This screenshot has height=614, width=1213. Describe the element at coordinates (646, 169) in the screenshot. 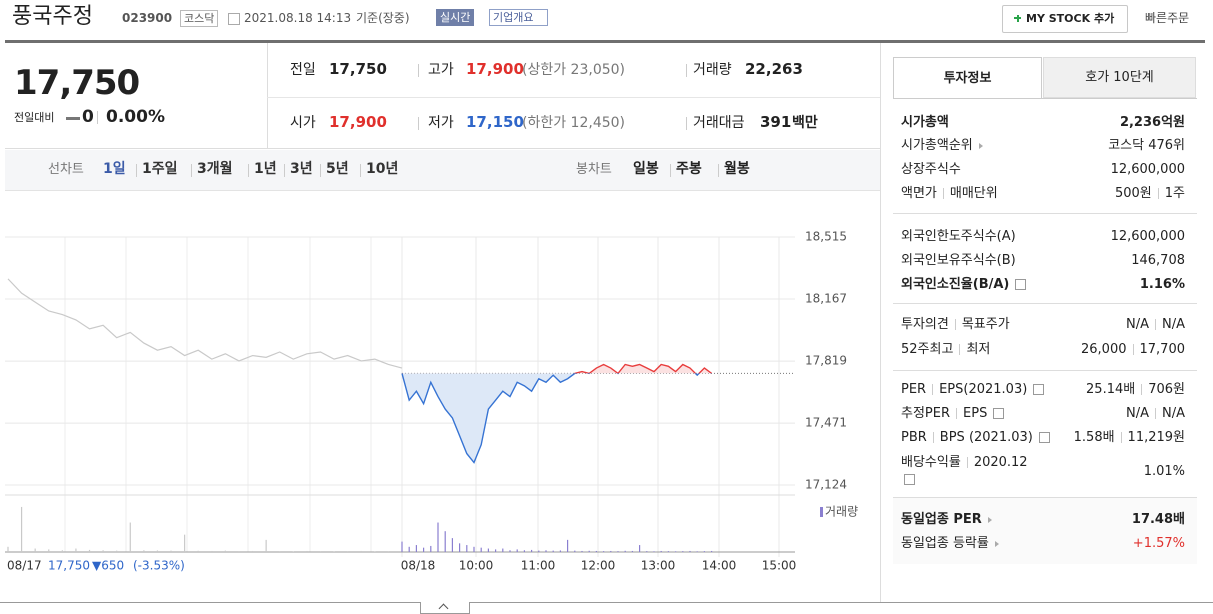

I see `period-tab: 일봉` at that location.